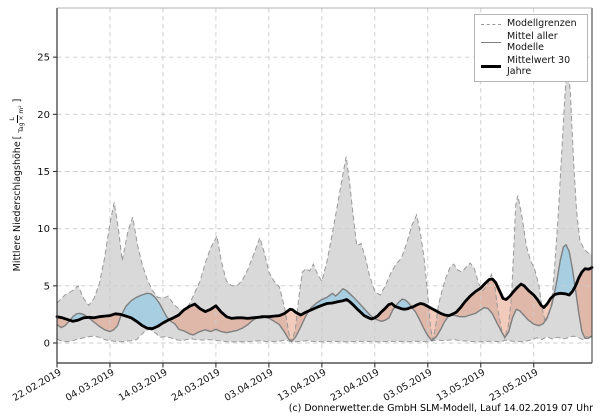 This screenshot has width=600, height=420. What do you see at coordinates (249, 385) in the screenshot?
I see `x-tick-label: 03.04.2019` at bounding box center [249, 385].